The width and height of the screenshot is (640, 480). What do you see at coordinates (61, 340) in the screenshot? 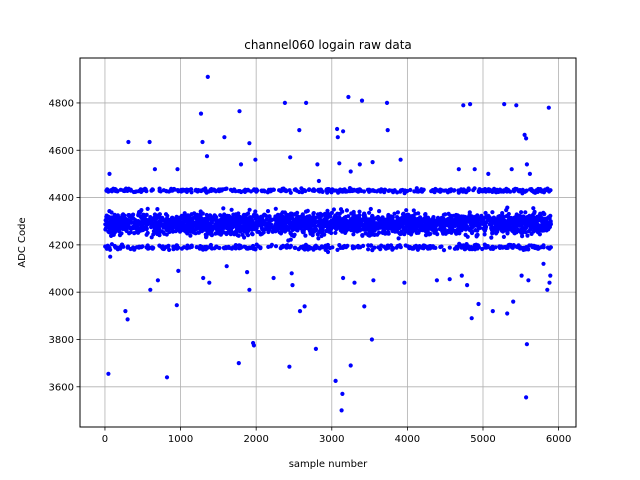
I see `y-tick-label: 3800` at bounding box center [61, 340].